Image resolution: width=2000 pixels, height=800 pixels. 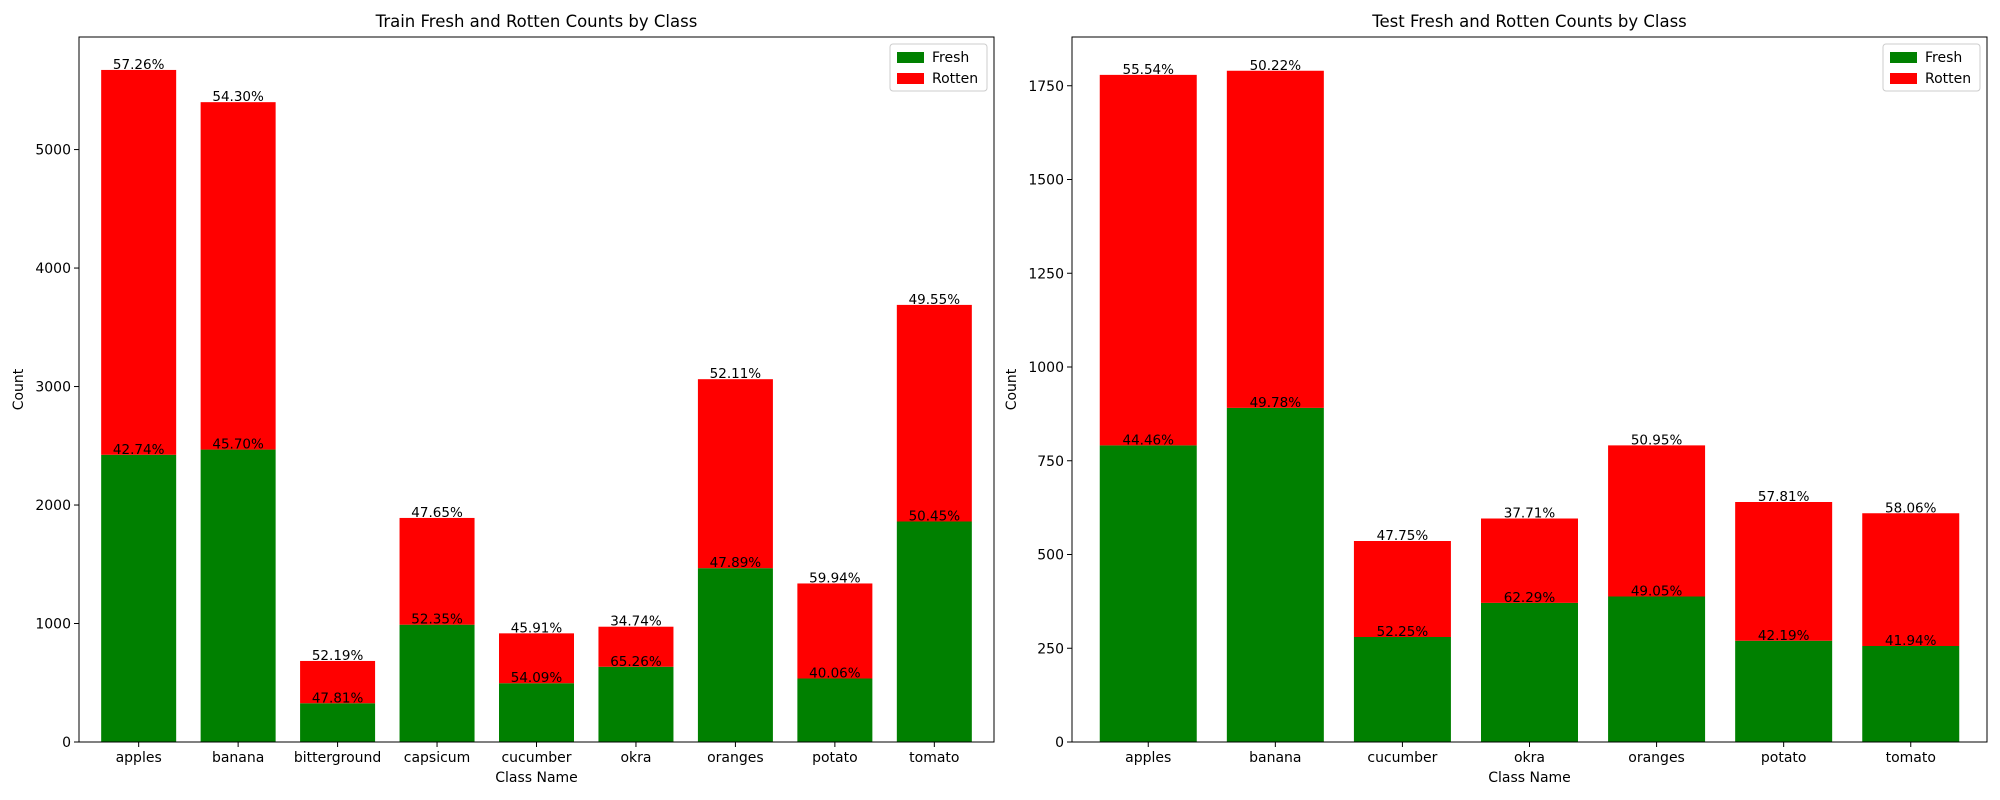 I want to click on y-tick-label: 500, so click(x=1050, y=556).